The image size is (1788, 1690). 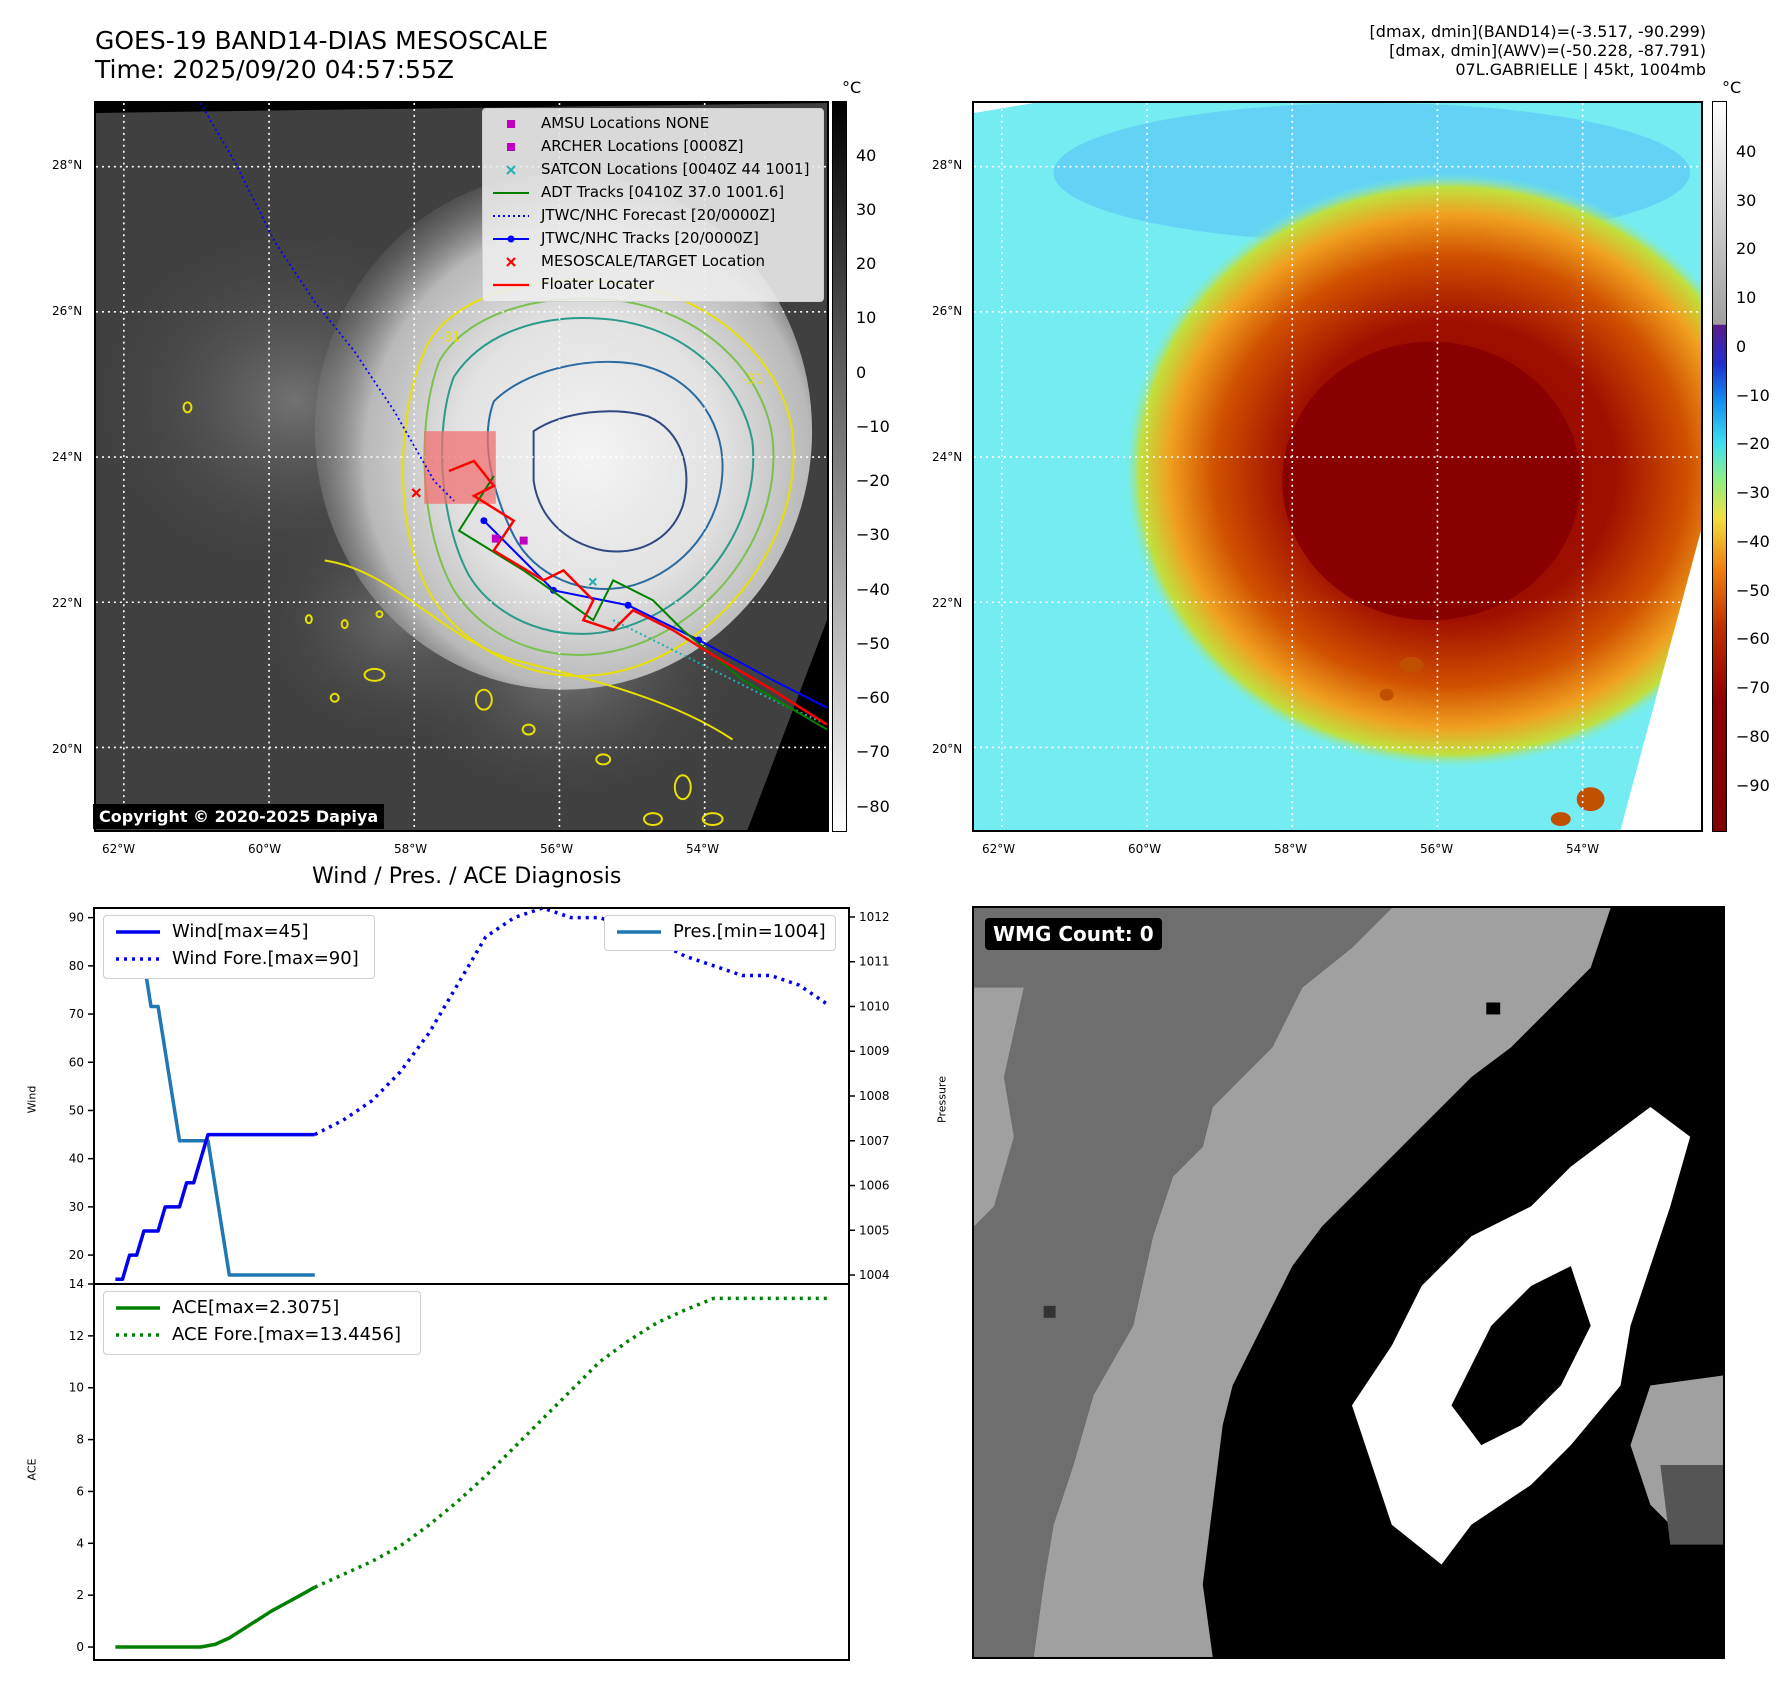 I want to click on cb-left-tick: −80, so click(x=873, y=806).